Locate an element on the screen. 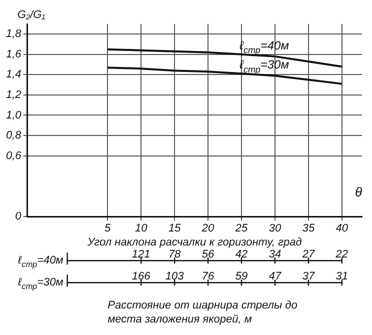 This screenshot has height=335, width=372. text: 121 78 56 42 34 27 22 is located at coordinates (240, 254).